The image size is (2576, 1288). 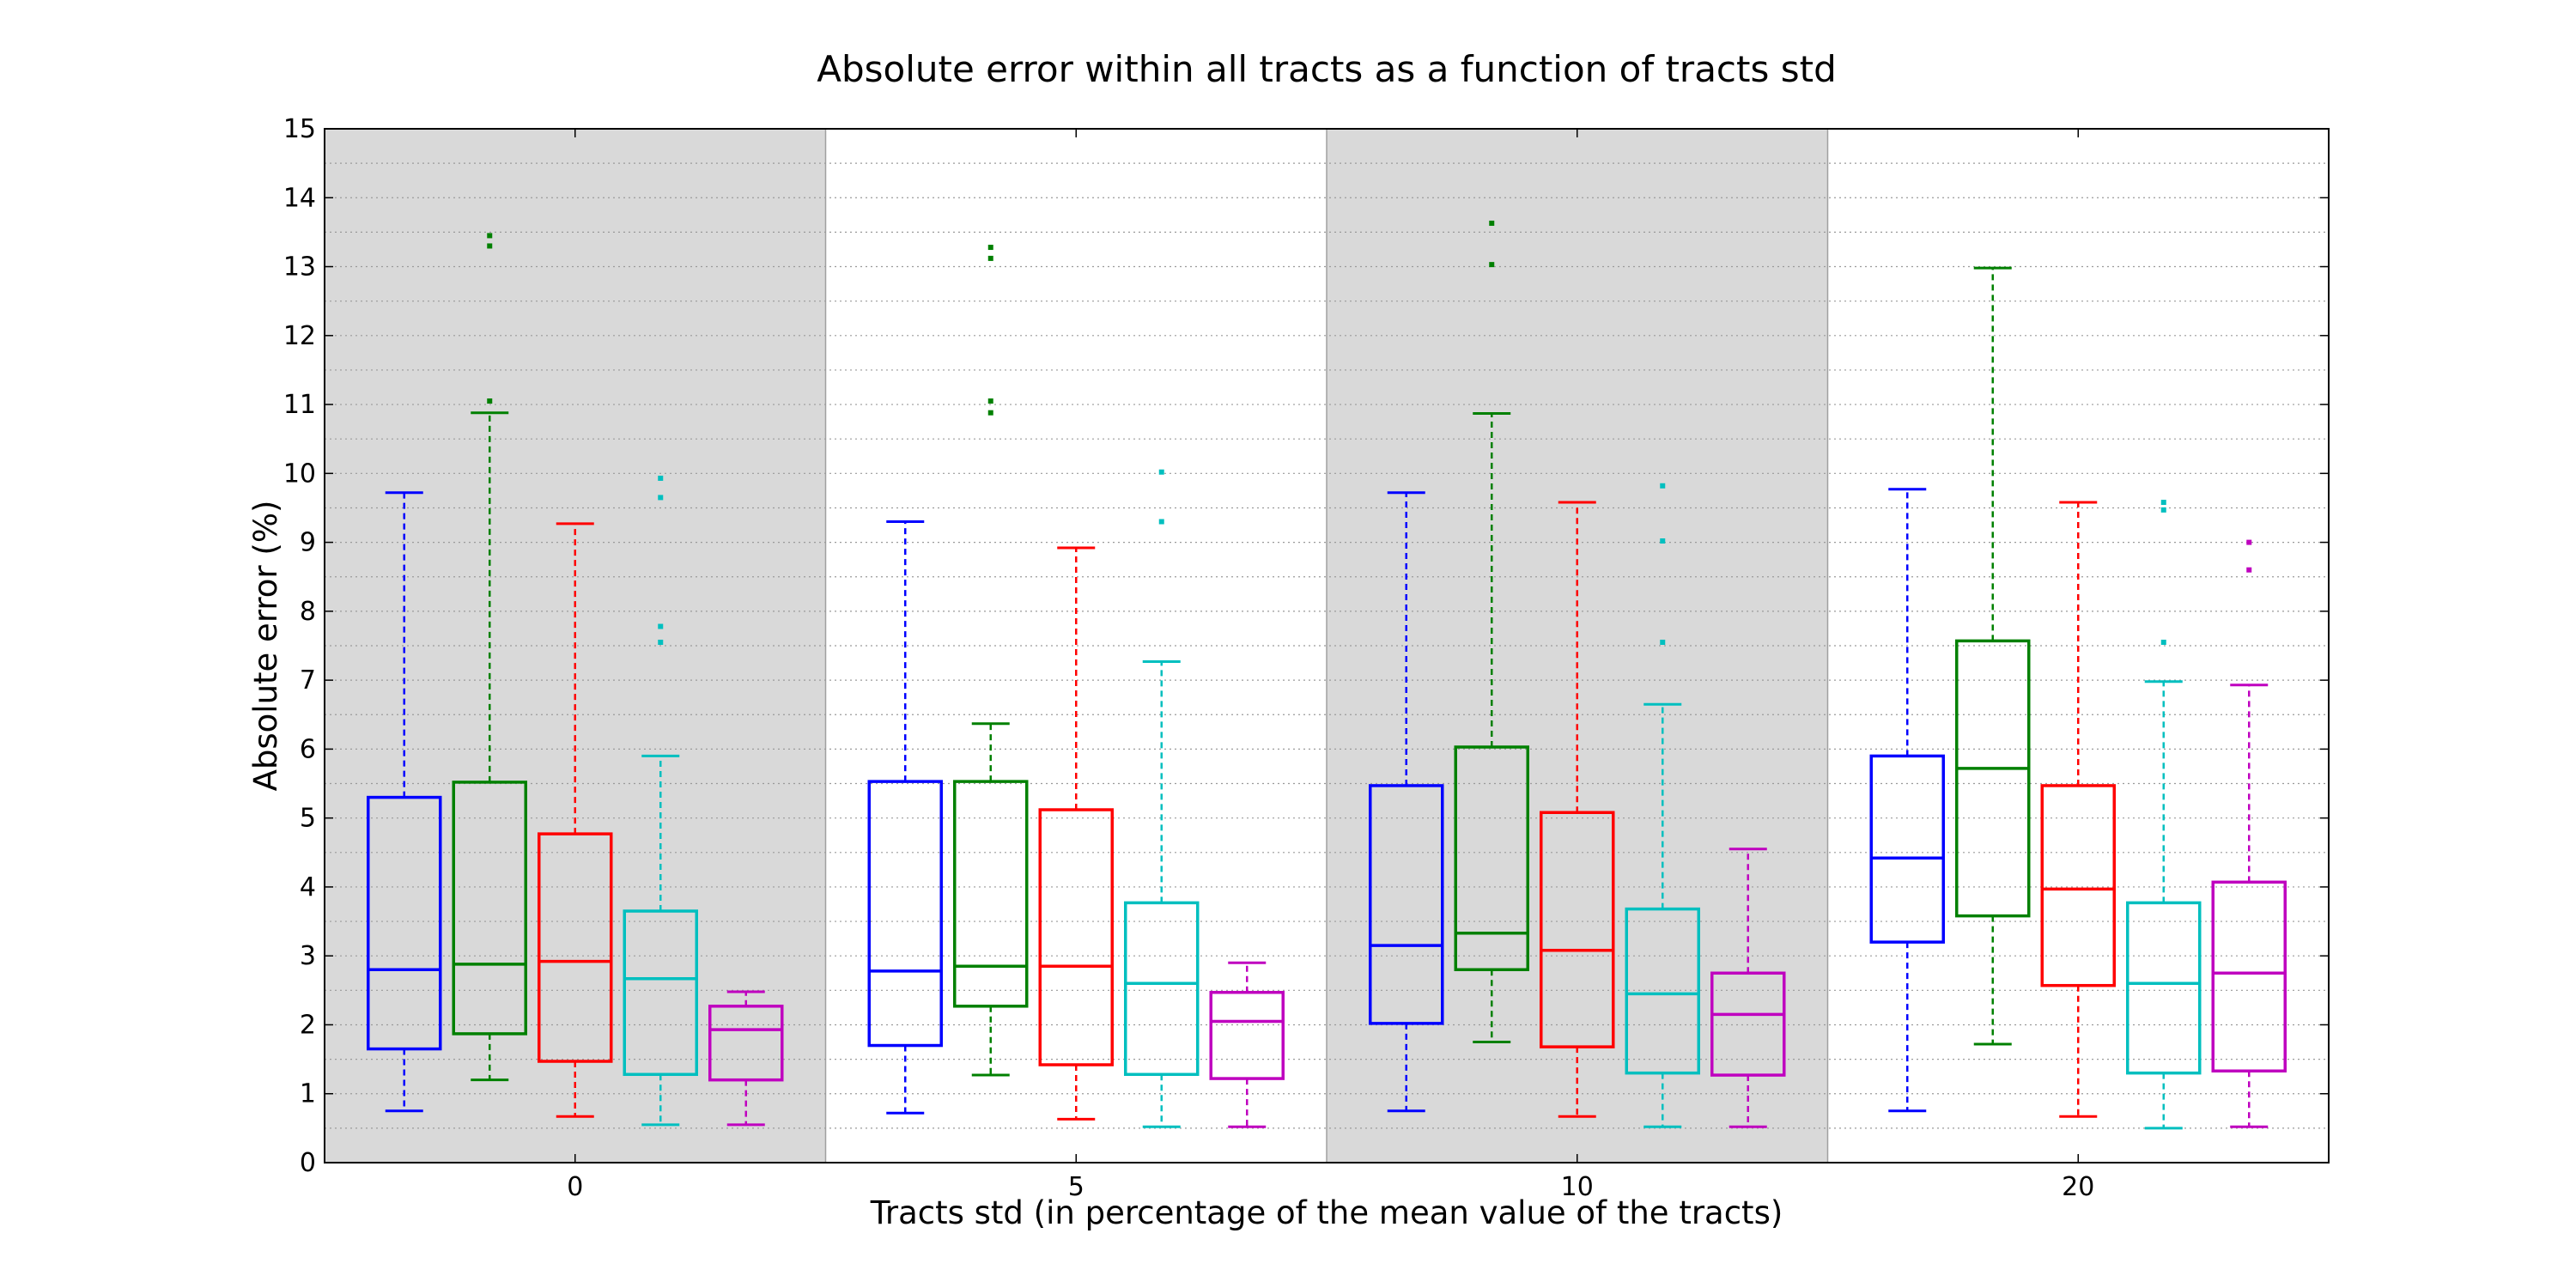 I want to click on y-tick-label: 5, so click(x=308, y=819).